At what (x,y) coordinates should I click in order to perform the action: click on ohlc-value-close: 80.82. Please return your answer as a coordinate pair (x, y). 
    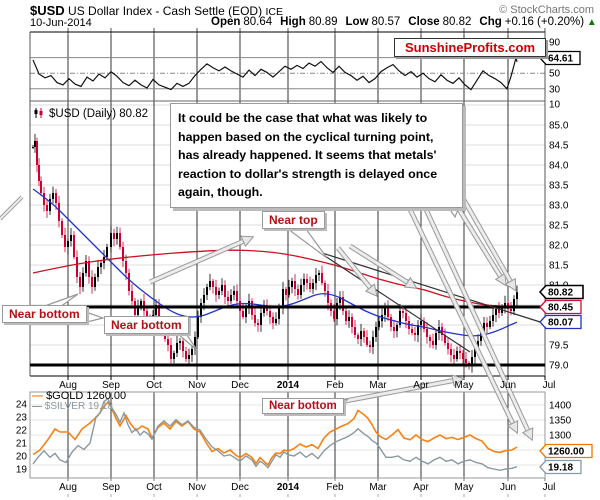
    Looking at the image, I should click on (457, 22).